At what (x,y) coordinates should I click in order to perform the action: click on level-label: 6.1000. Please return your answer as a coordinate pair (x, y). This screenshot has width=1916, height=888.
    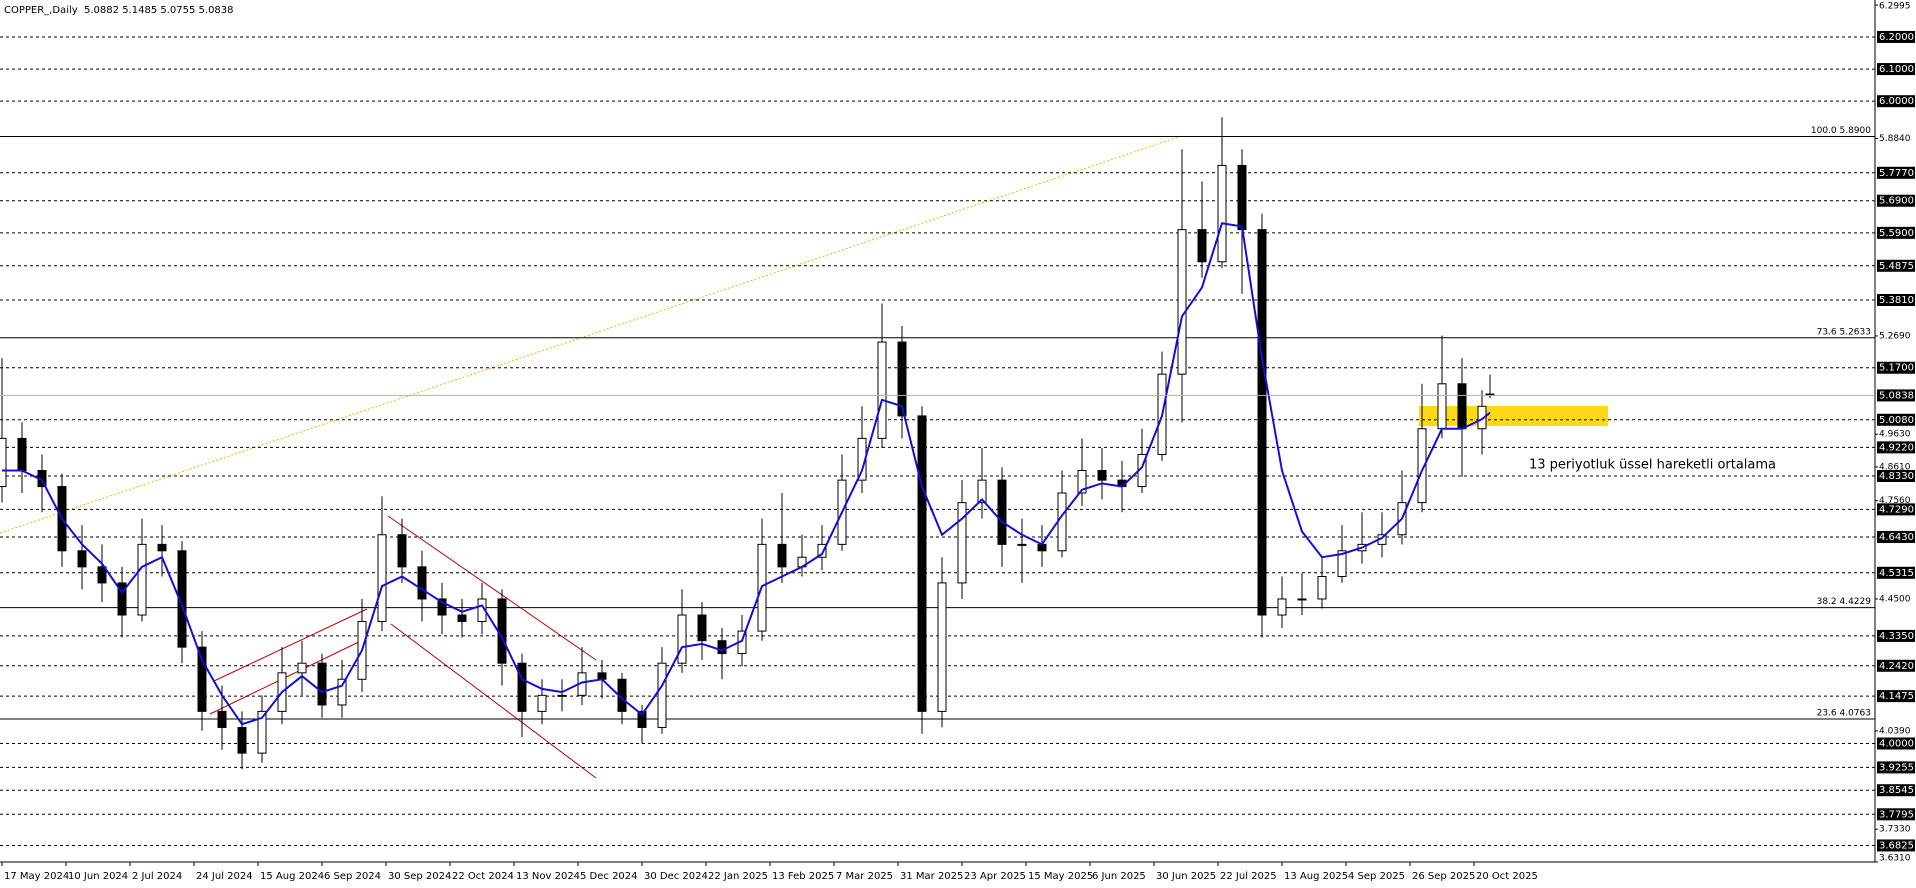
    Looking at the image, I should click on (1896, 69).